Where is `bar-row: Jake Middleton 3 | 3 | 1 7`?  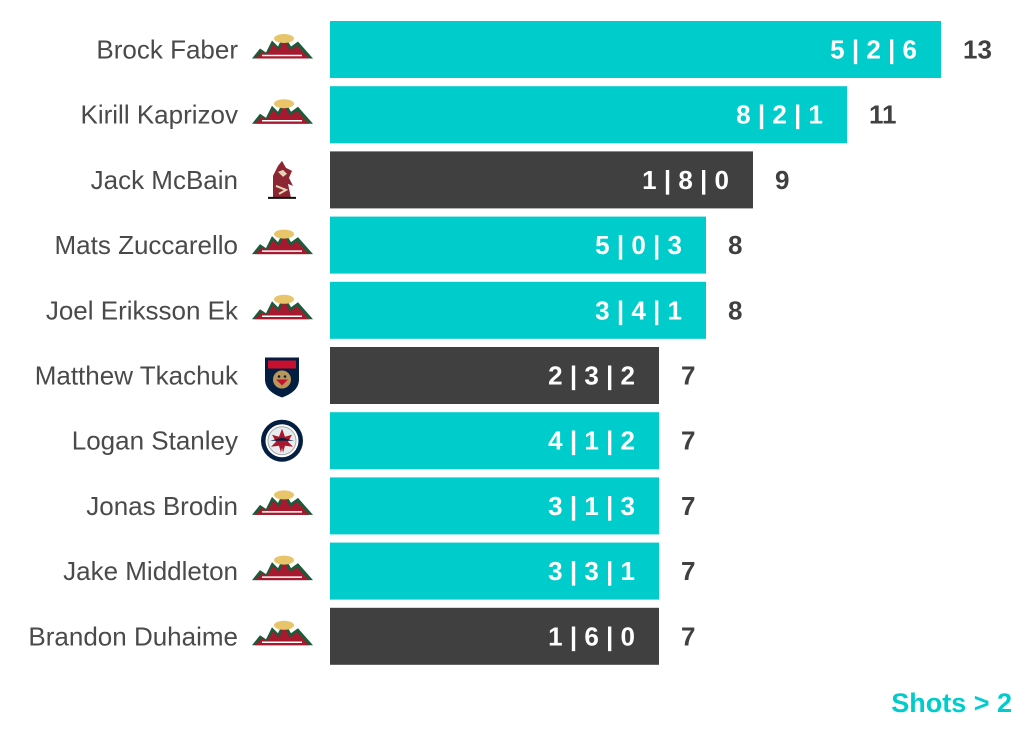
bar-row: Jake Middleton 3 | 3 | 1 7 is located at coordinates (379, 571).